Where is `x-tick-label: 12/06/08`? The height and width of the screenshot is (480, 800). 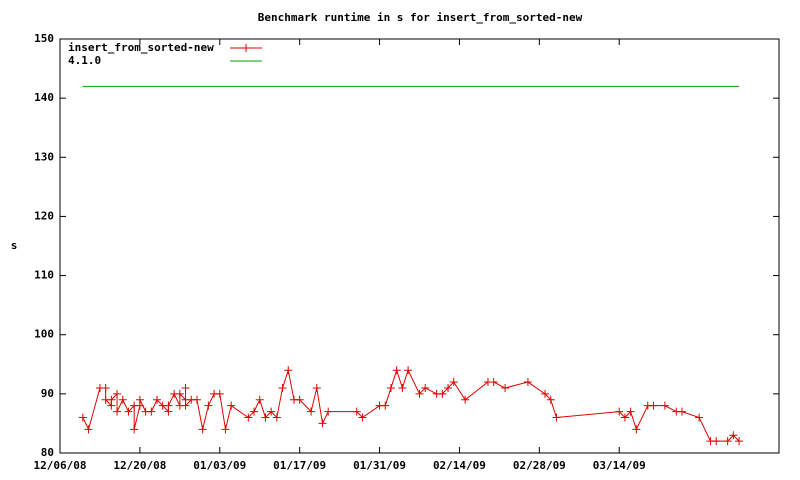
x-tick-label: 12/06/08 is located at coordinates (60, 465).